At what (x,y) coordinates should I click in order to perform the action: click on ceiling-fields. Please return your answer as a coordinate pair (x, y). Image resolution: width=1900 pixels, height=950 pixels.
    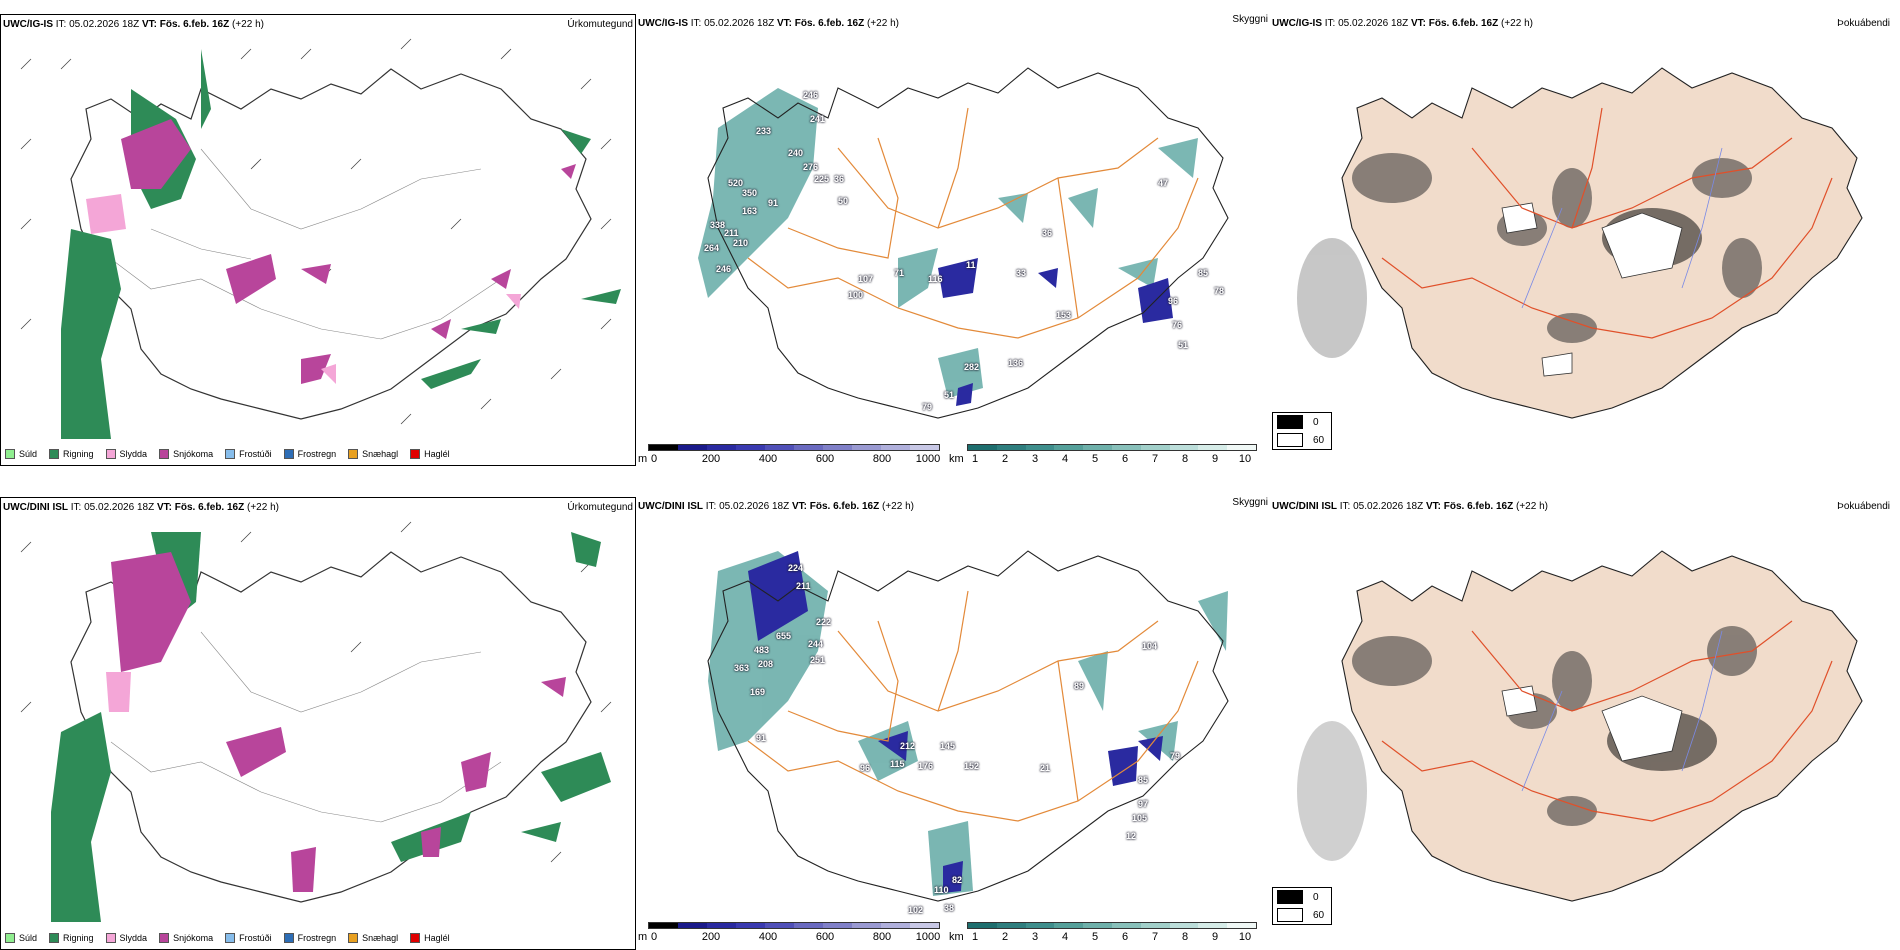
    Looking at the image, I should click on (1055, 332).